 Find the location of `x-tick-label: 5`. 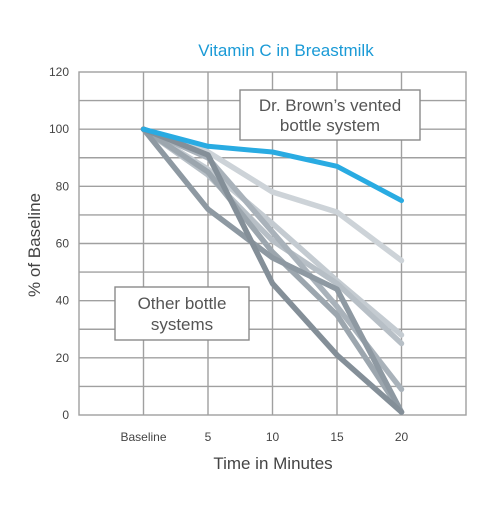

x-tick-label: 5 is located at coordinates (208, 437).